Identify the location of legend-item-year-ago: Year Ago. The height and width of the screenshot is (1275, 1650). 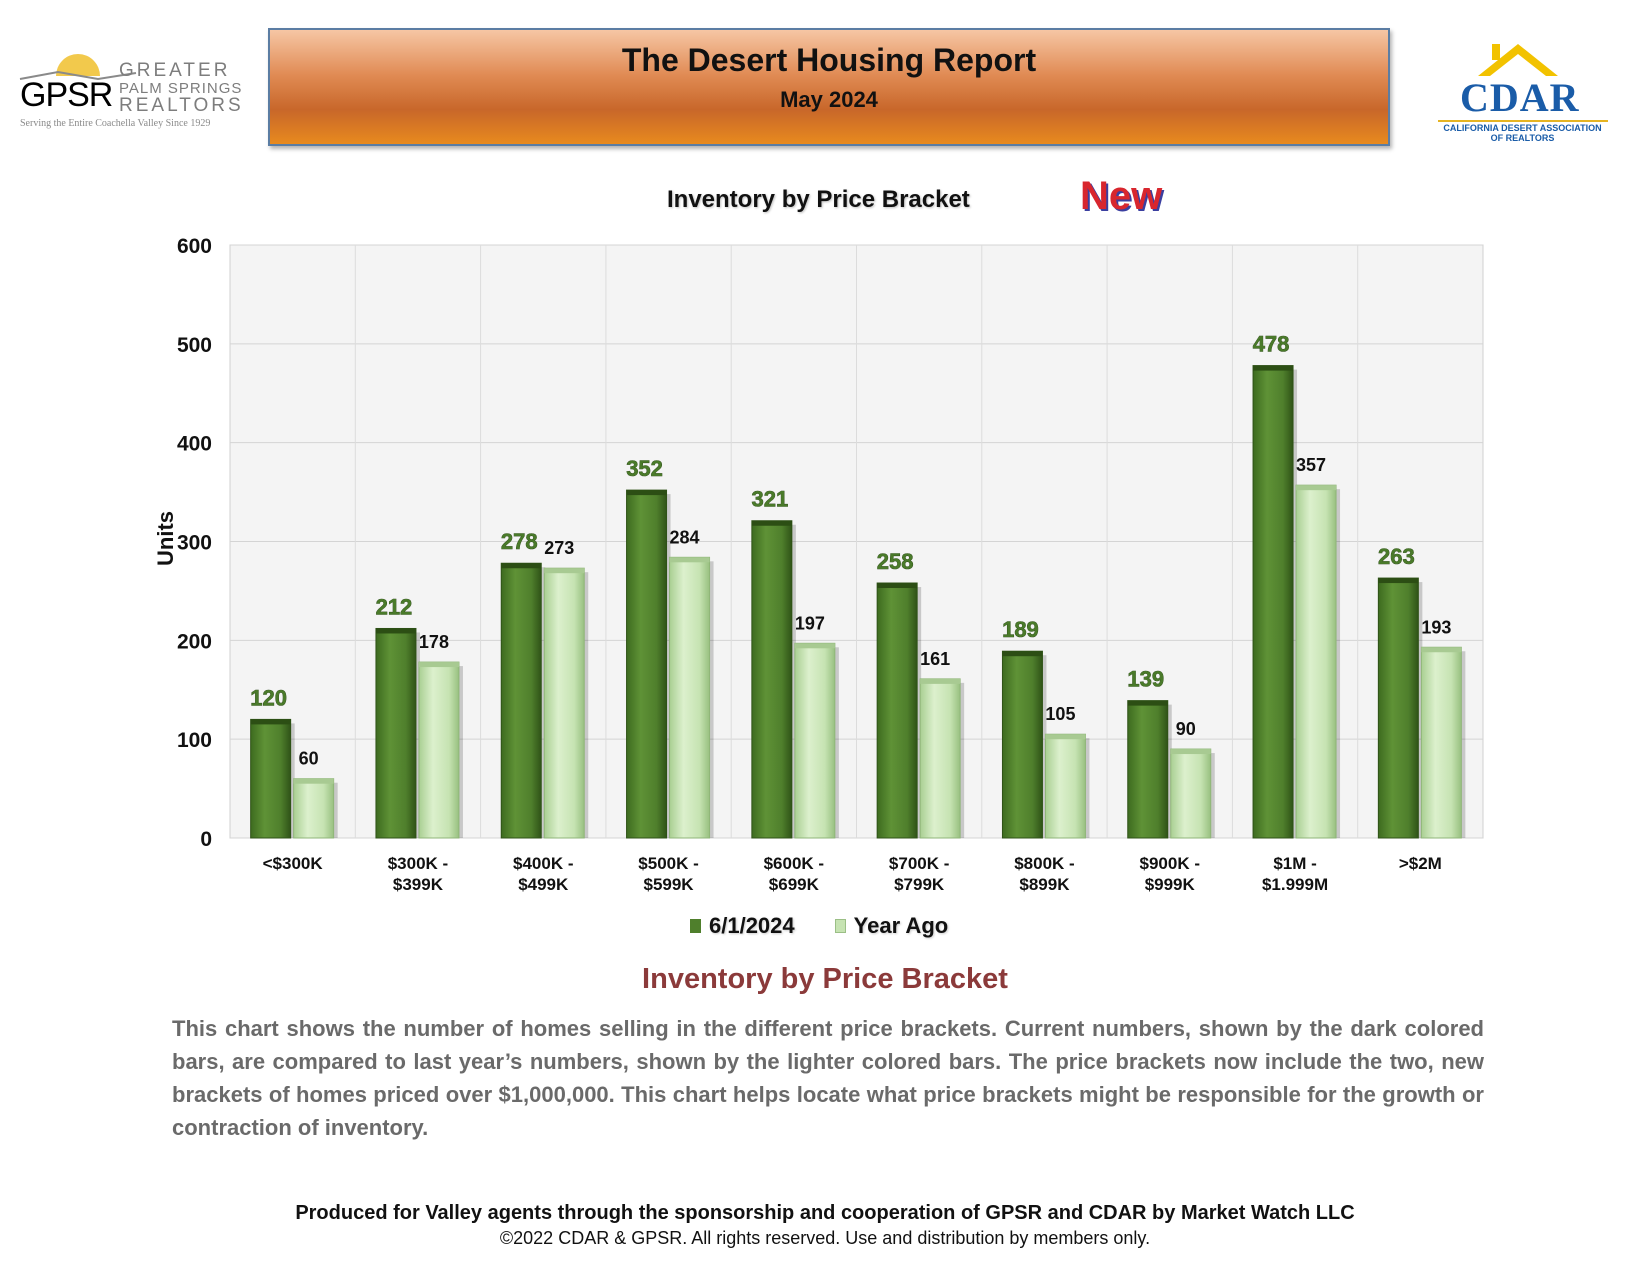
(891, 926).